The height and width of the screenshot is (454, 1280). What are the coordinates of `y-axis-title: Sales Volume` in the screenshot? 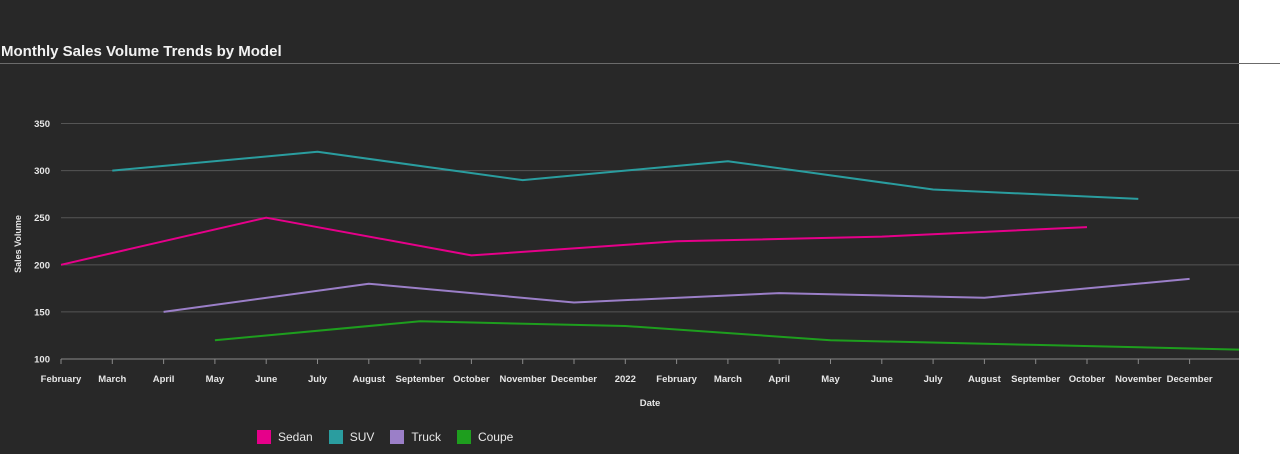 It's located at (18, 244).